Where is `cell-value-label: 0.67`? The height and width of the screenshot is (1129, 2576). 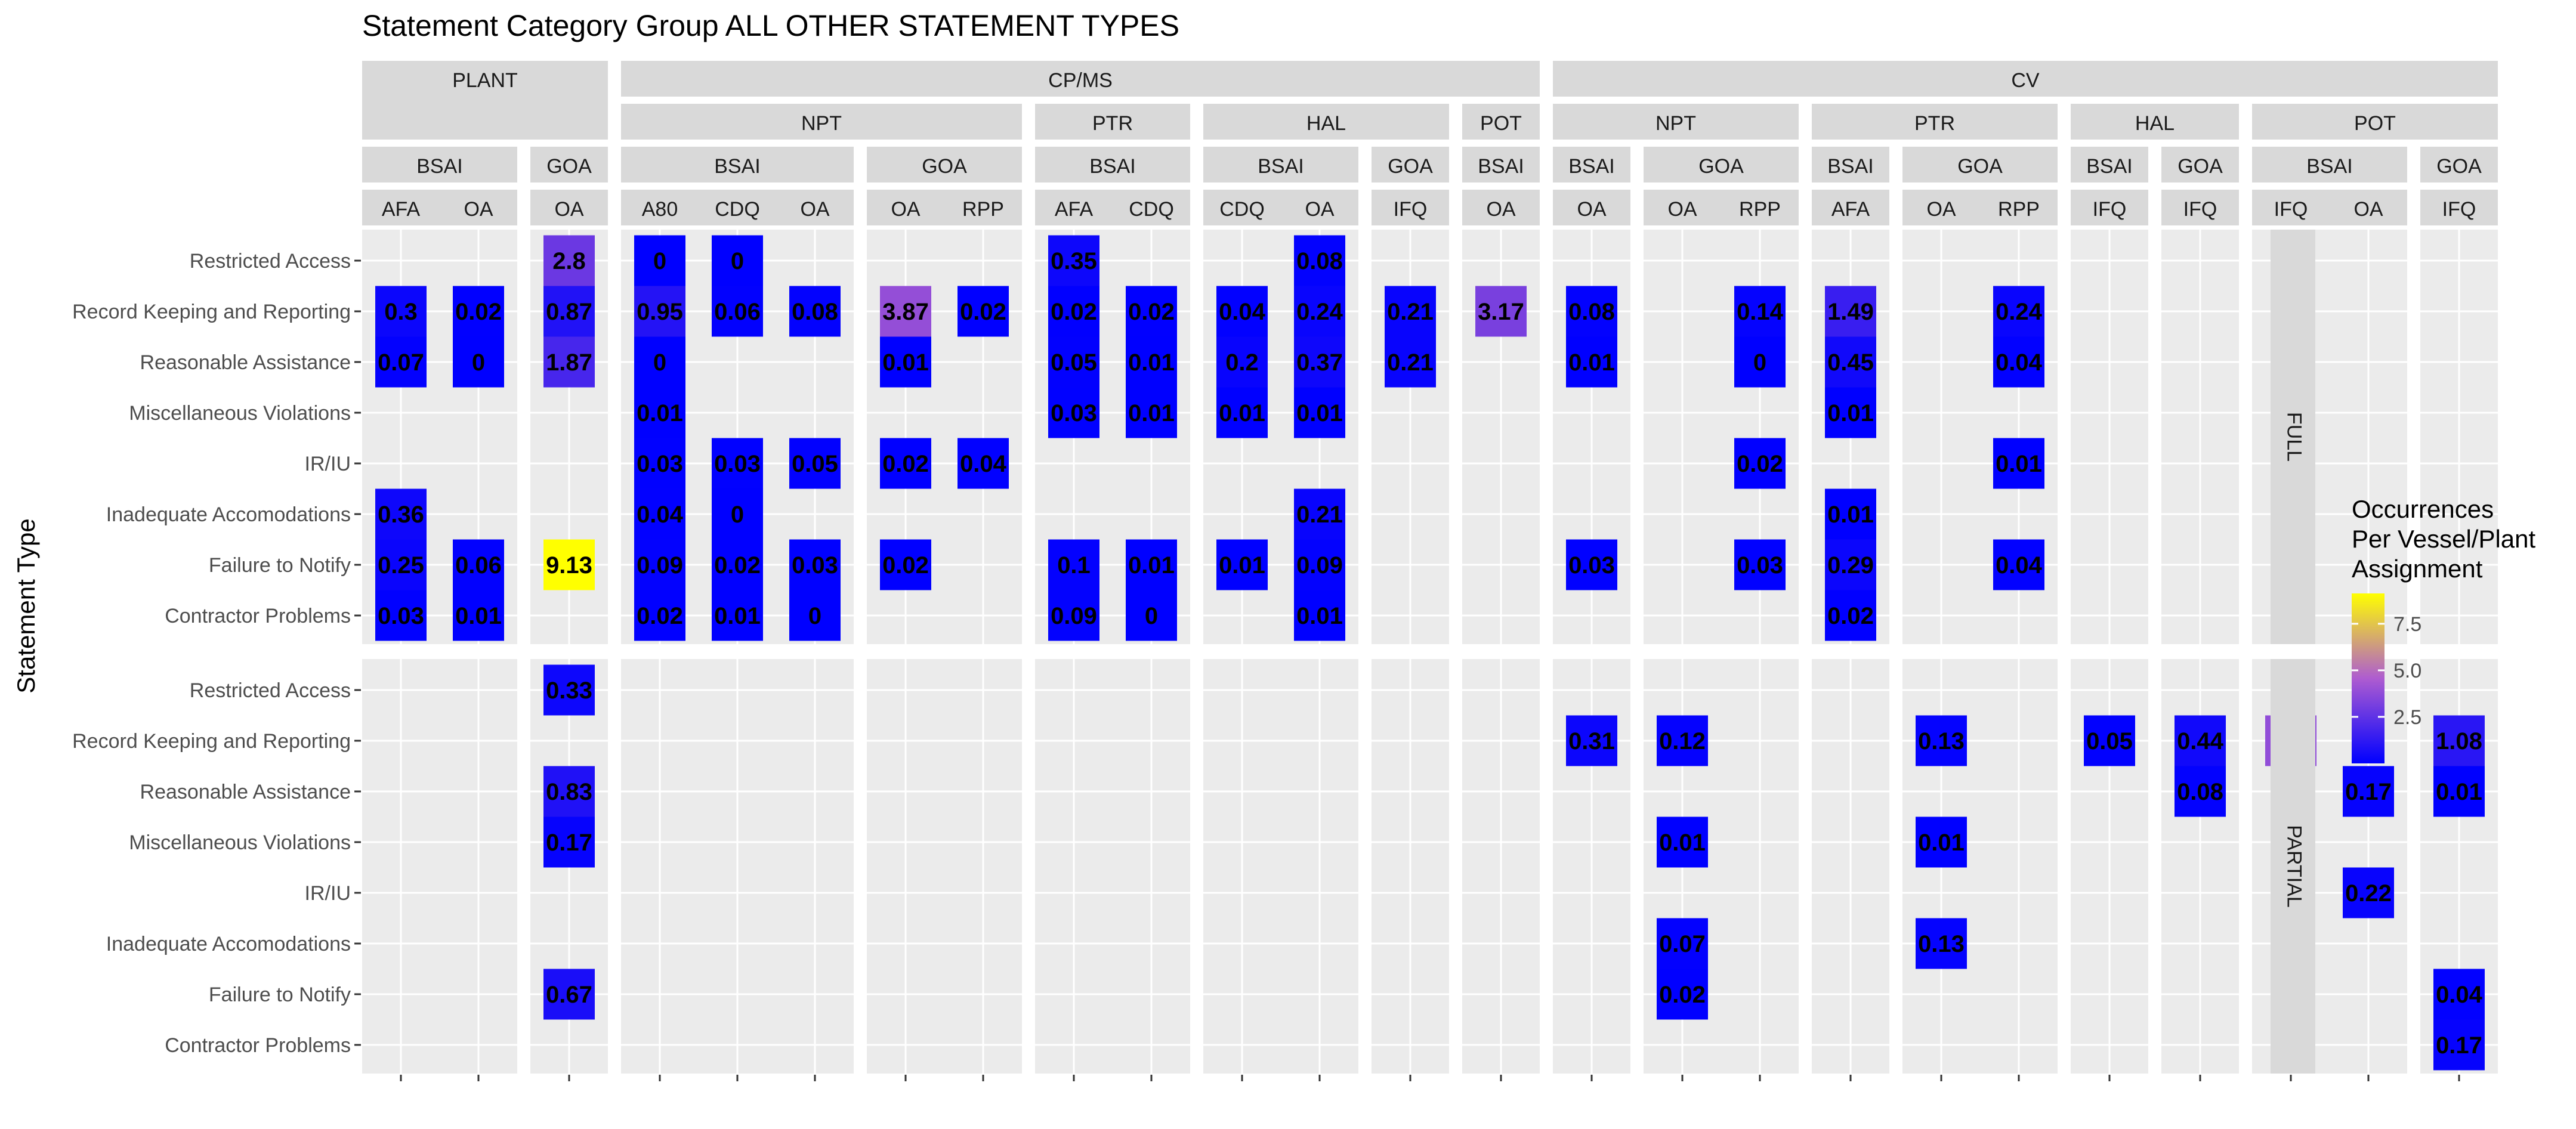 cell-value-label: 0.67 is located at coordinates (569, 995).